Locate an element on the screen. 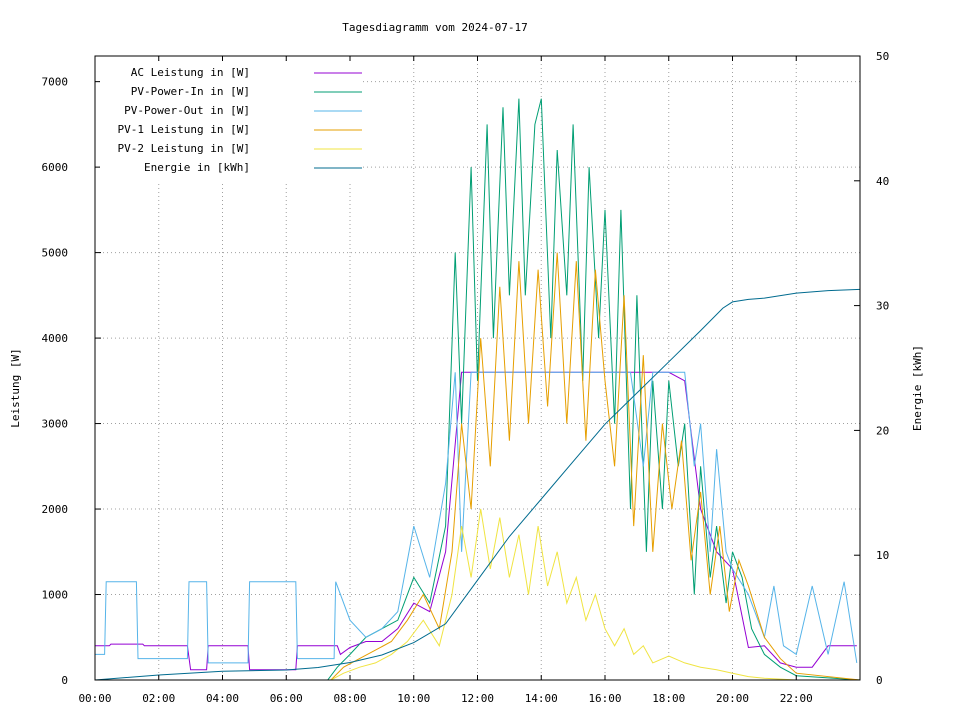  y2-tick-label: 10 is located at coordinates (882, 555).